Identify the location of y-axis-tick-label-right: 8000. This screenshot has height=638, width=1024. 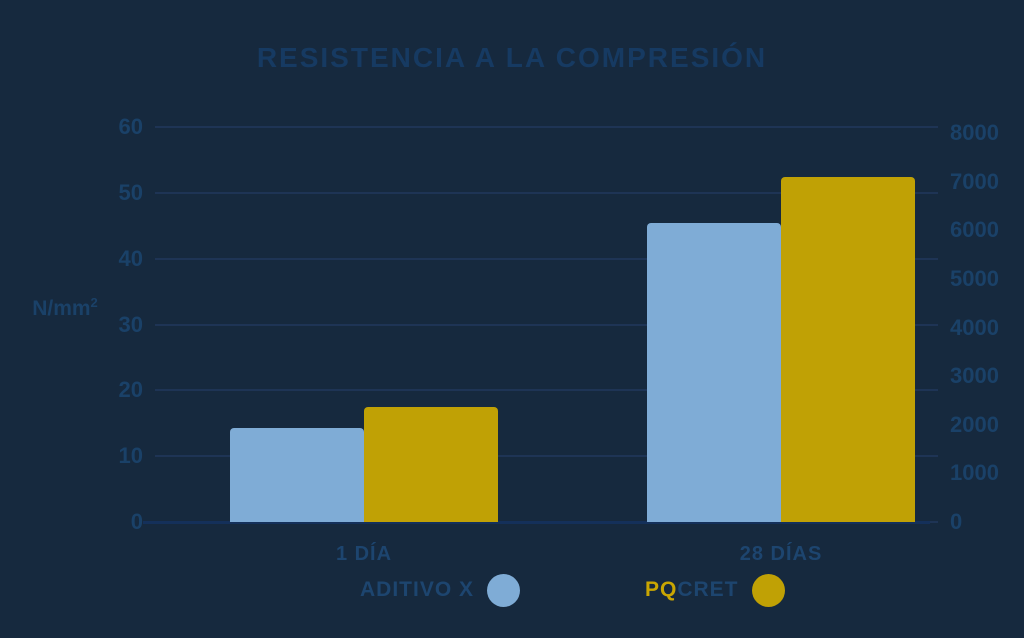
(974, 132).